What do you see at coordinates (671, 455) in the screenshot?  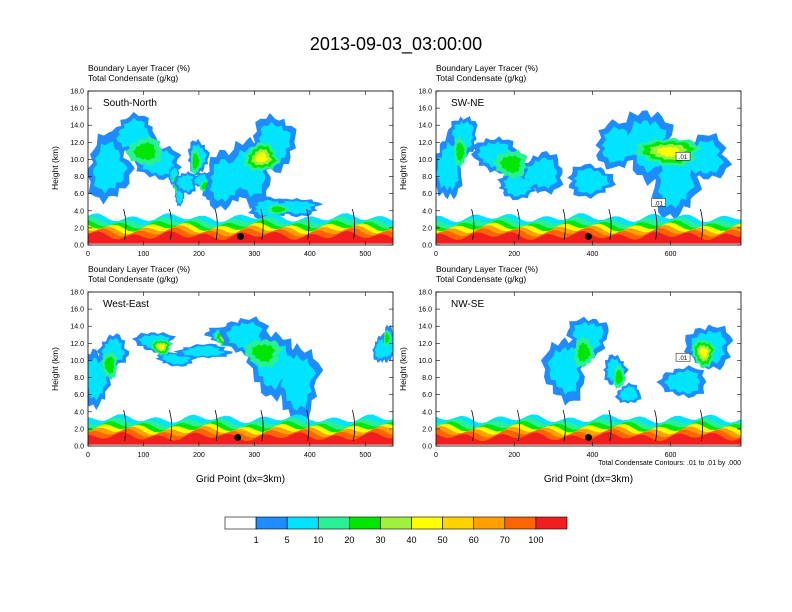 I see `x-tick-label: 600` at bounding box center [671, 455].